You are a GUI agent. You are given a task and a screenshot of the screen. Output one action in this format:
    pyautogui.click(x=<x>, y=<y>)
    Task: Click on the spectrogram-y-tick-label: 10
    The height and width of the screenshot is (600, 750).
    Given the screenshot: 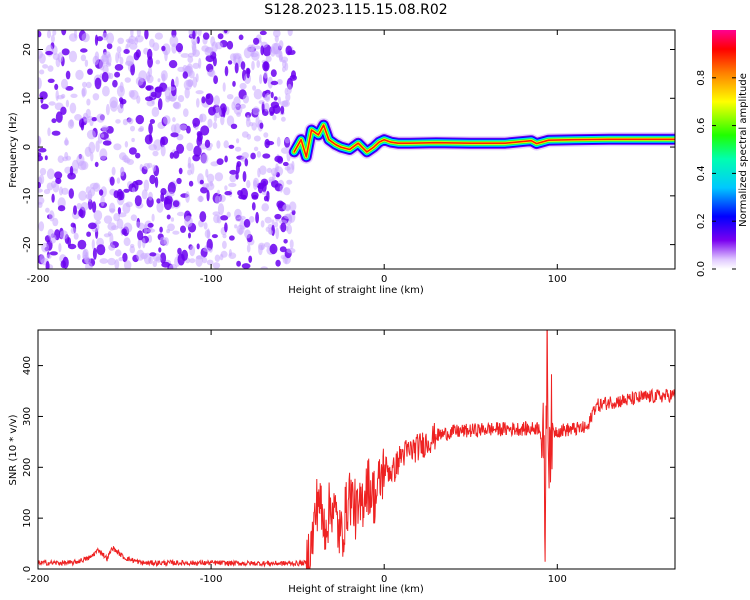 What is the action you would take?
    pyautogui.click(x=27, y=98)
    